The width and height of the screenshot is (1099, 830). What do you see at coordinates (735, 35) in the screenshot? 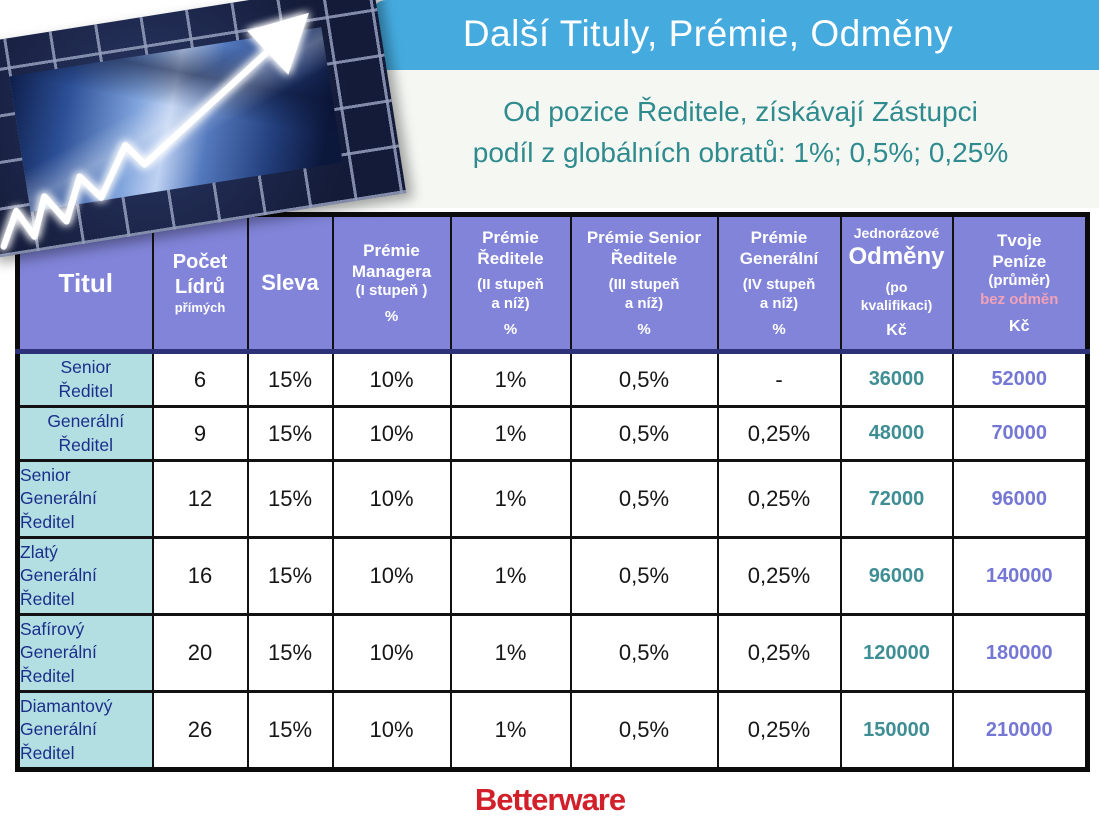
I see `slide-title-bar: Další Tituly, Prémie, Odměny` at bounding box center [735, 35].